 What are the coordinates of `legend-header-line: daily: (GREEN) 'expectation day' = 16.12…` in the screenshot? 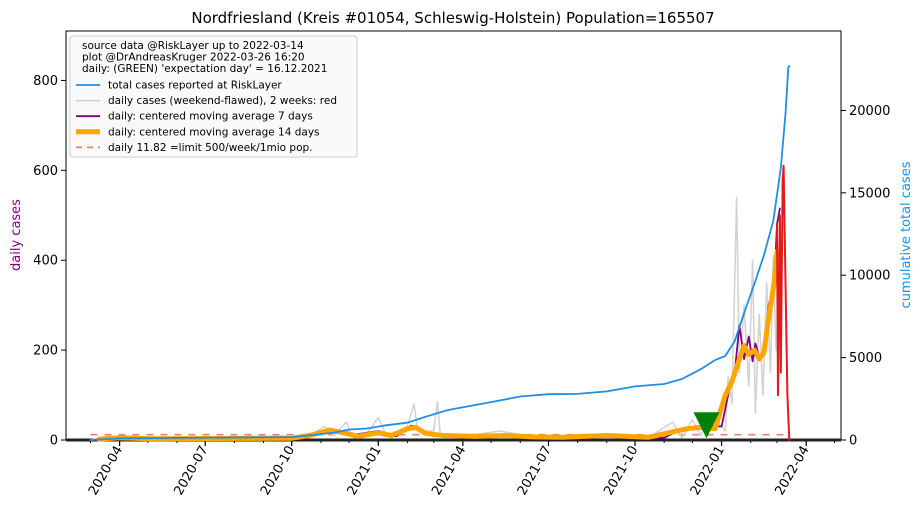 It's located at (204, 69).